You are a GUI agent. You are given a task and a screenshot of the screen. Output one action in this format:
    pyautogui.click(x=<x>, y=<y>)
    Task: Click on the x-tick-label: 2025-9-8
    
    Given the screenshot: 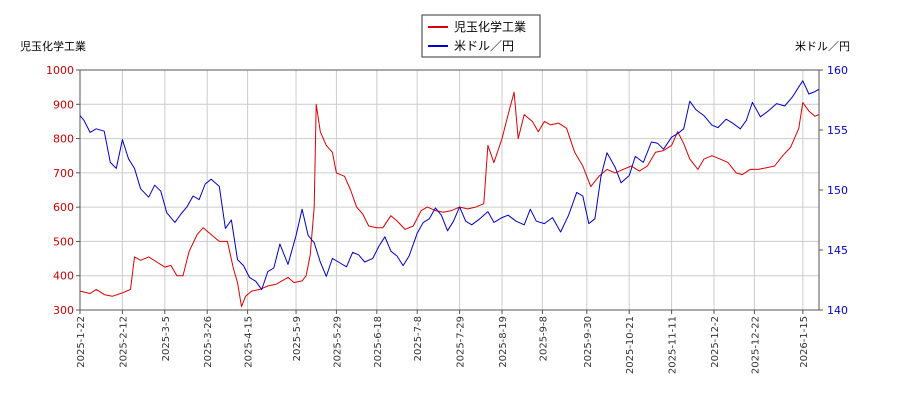 What is the action you would take?
    pyautogui.click(x=543, y=338)
    